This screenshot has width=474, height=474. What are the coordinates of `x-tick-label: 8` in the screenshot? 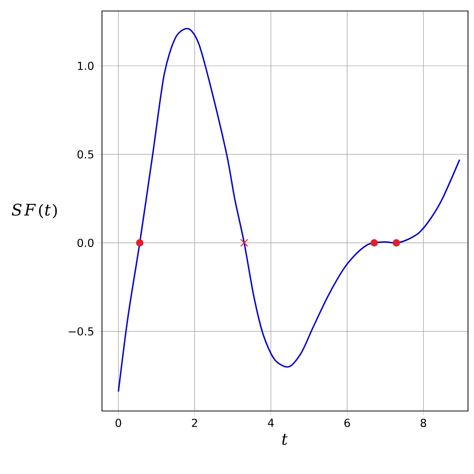 It's located at (423, 423).